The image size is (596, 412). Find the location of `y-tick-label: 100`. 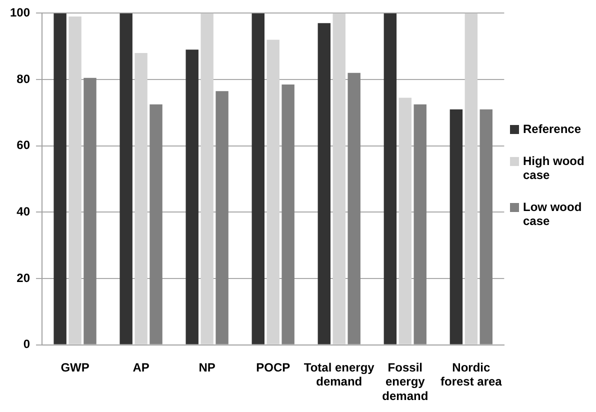

y-tick-label: 100 is located at coordinates (20, 13).